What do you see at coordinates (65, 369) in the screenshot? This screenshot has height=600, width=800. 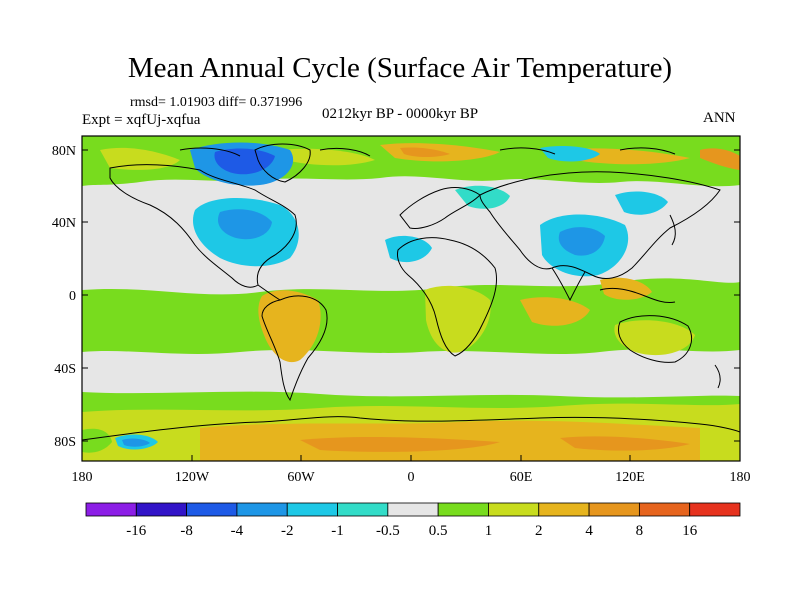 I see `lat-label: 40S` at bounding box center [65, 369].